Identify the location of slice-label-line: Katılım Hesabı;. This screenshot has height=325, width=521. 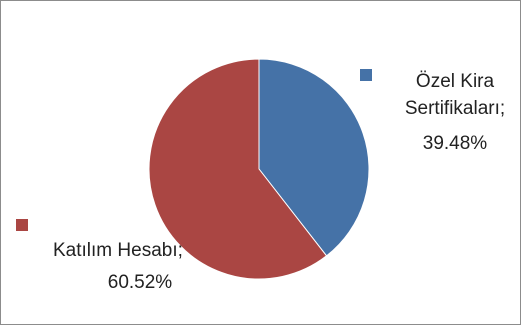
(118, 250).